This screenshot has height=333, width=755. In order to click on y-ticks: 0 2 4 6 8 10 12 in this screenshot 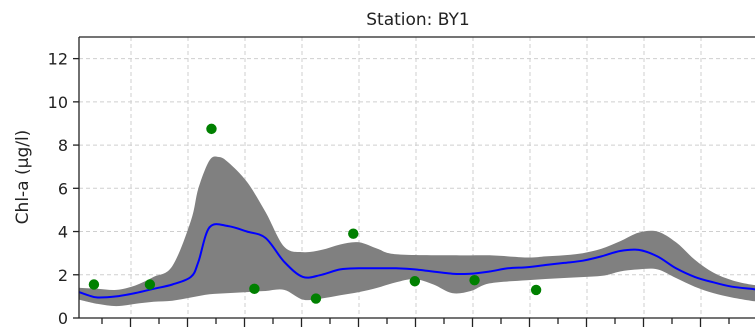, I will do `click(63, 189)`.